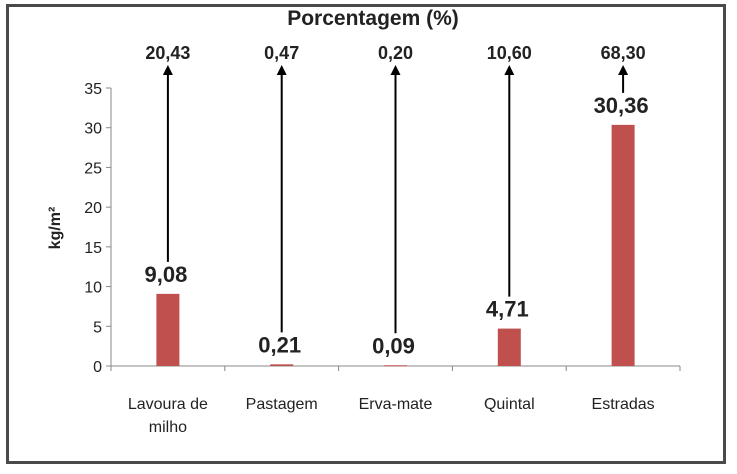 The image size is (737, 474). What do you see at coordinates (93, 208) in the screenshot?
I see `y-tick-label: 20` at bounding box center [93, 208].